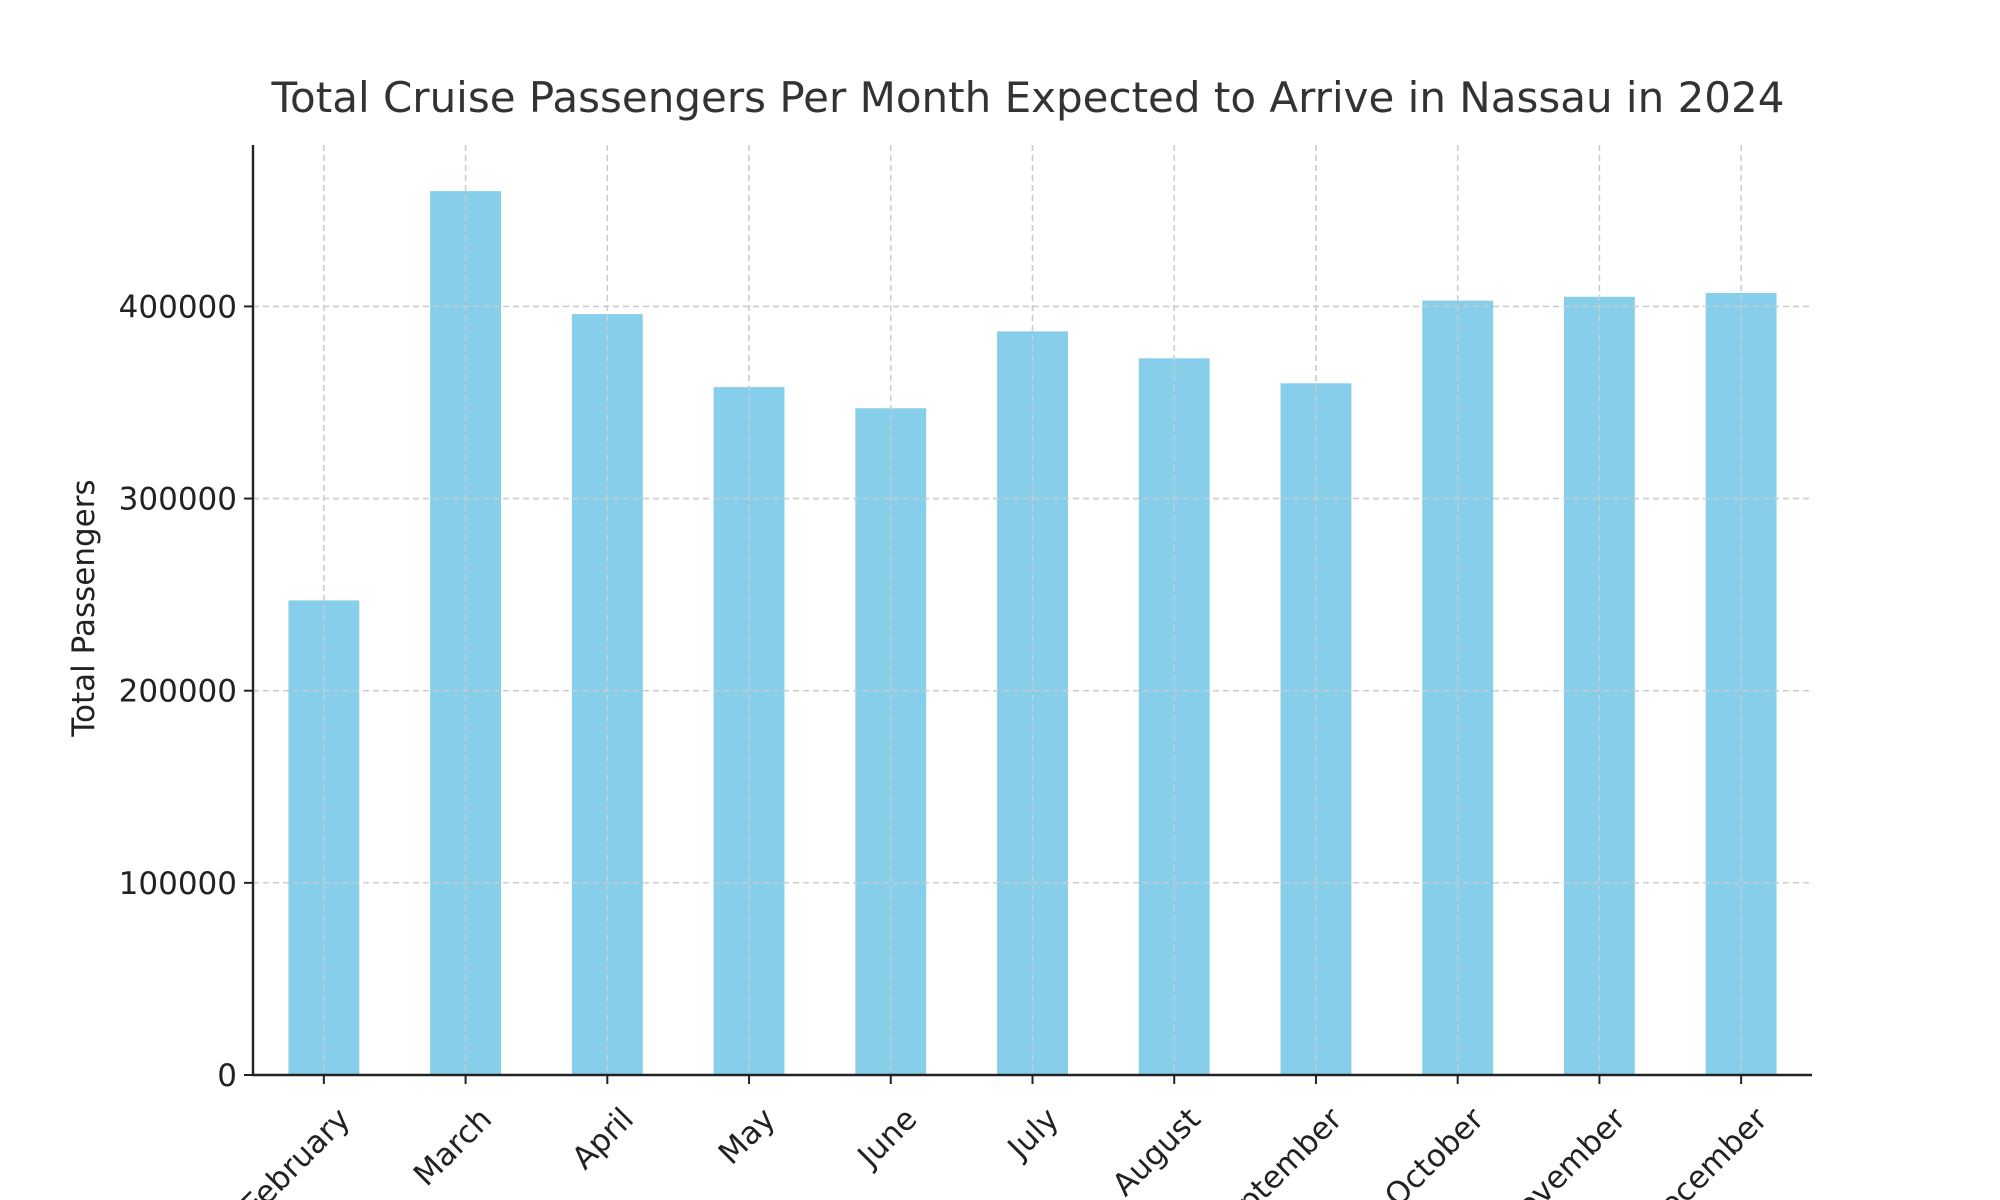 The height and width of the screenshot is (1200, 2000). Describe the element at coordinates (178, 500) in the screenshot. I see `y-tick-label: 300000` at that location.